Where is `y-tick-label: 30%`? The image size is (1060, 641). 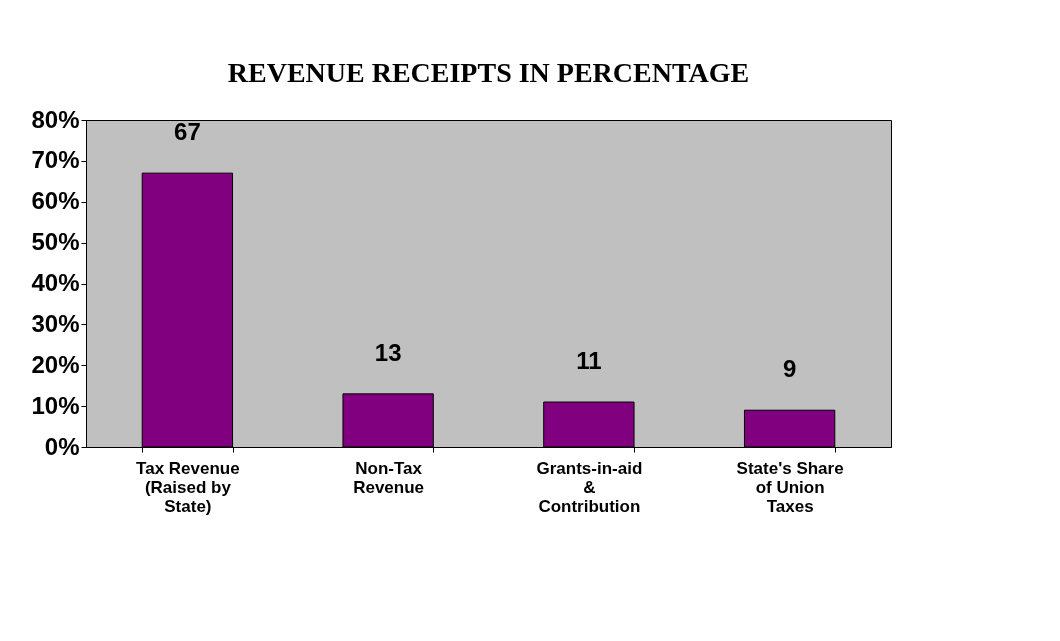 y-tick-label: 30% is located at coordinates (55, 323).